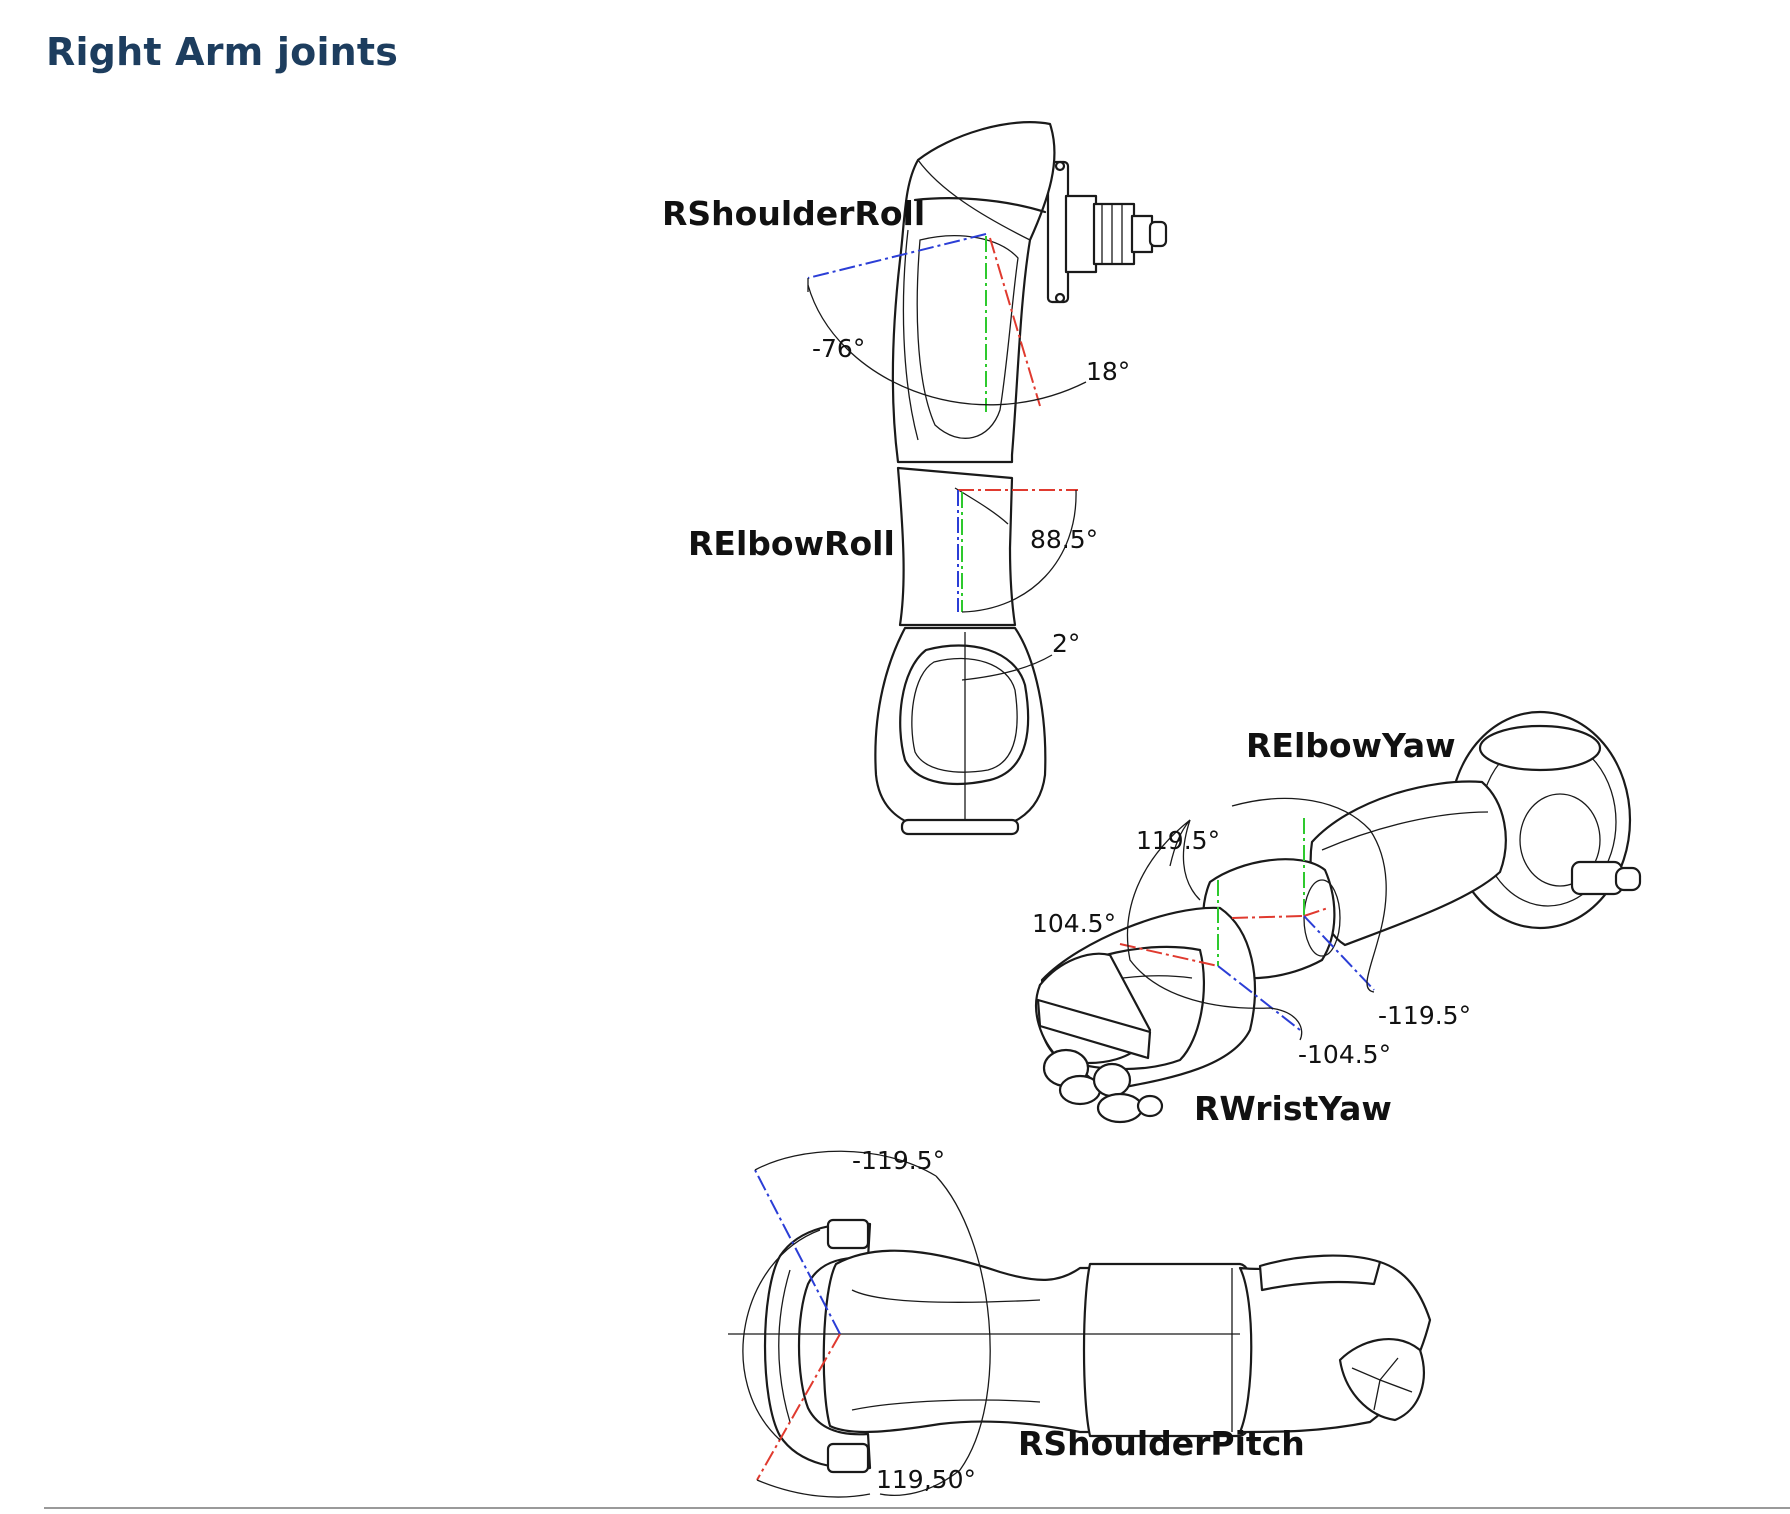 The height and width of the screenshot is (1514, 1790). What do you see at coordinates (1108, 371) in the screenshot?
I see `shoulder-roll-max-angle: 18°` at bounding box center [1108, 371].